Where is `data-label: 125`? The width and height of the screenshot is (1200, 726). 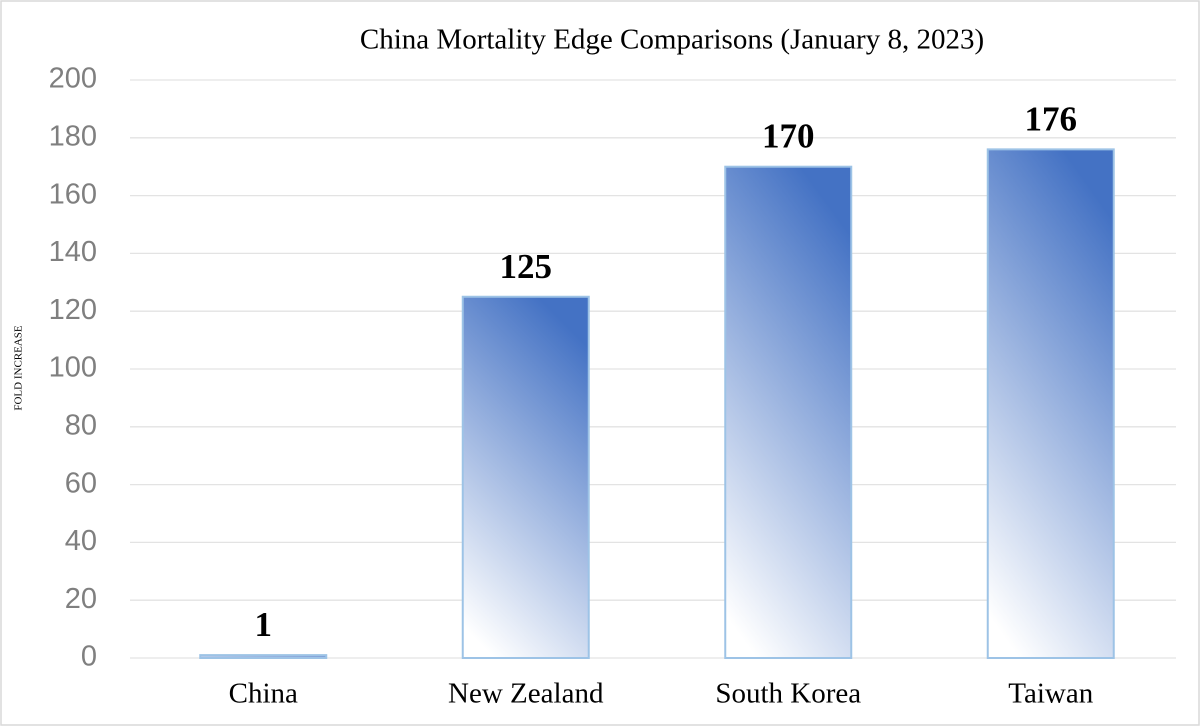
data-label: 125 is located at coordinates (526, 266).